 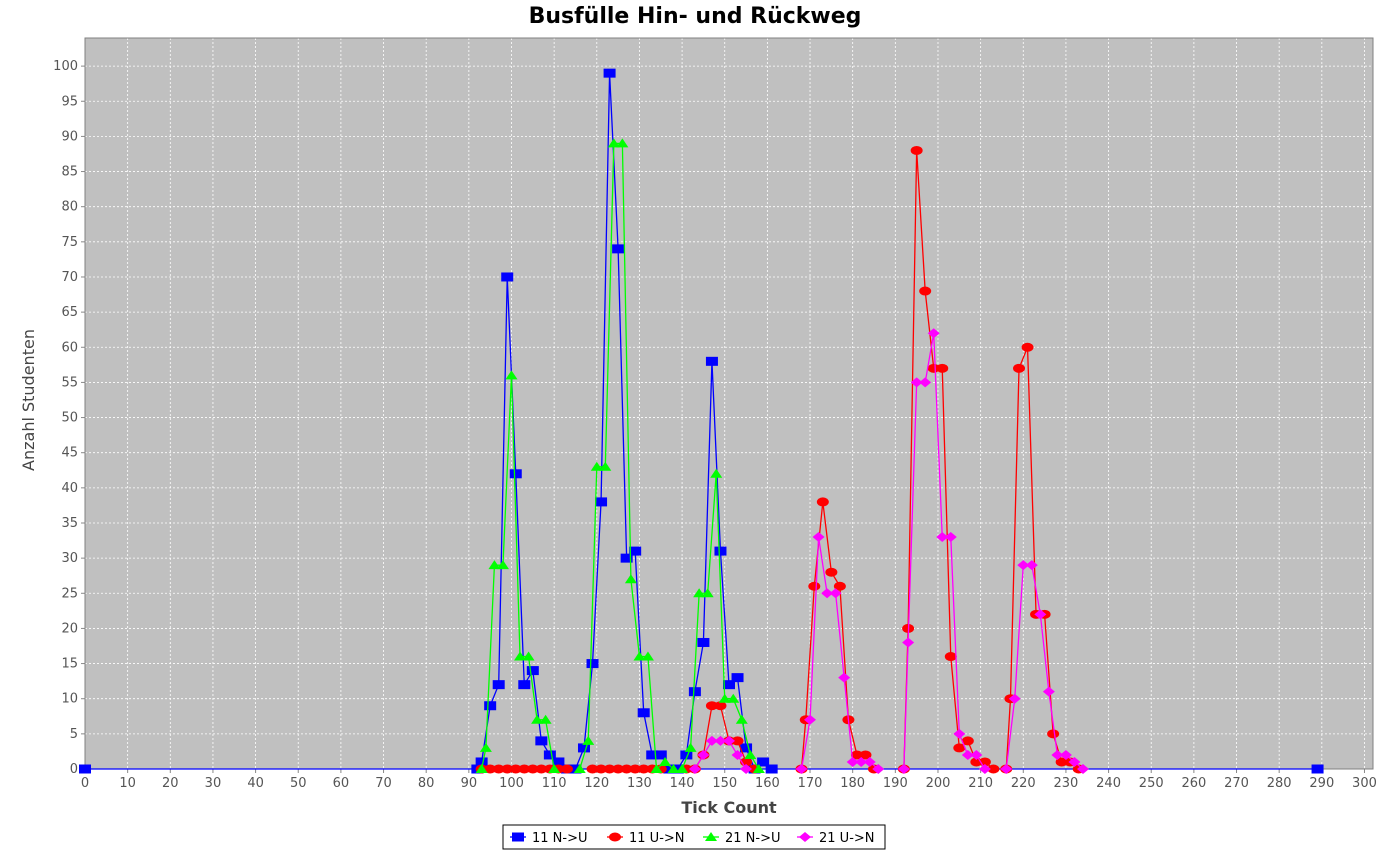 What do you see at coordinates (657, 838) in the screenshot?
I see `legend-label: 11 U->N` at bounding box center [657, 838].